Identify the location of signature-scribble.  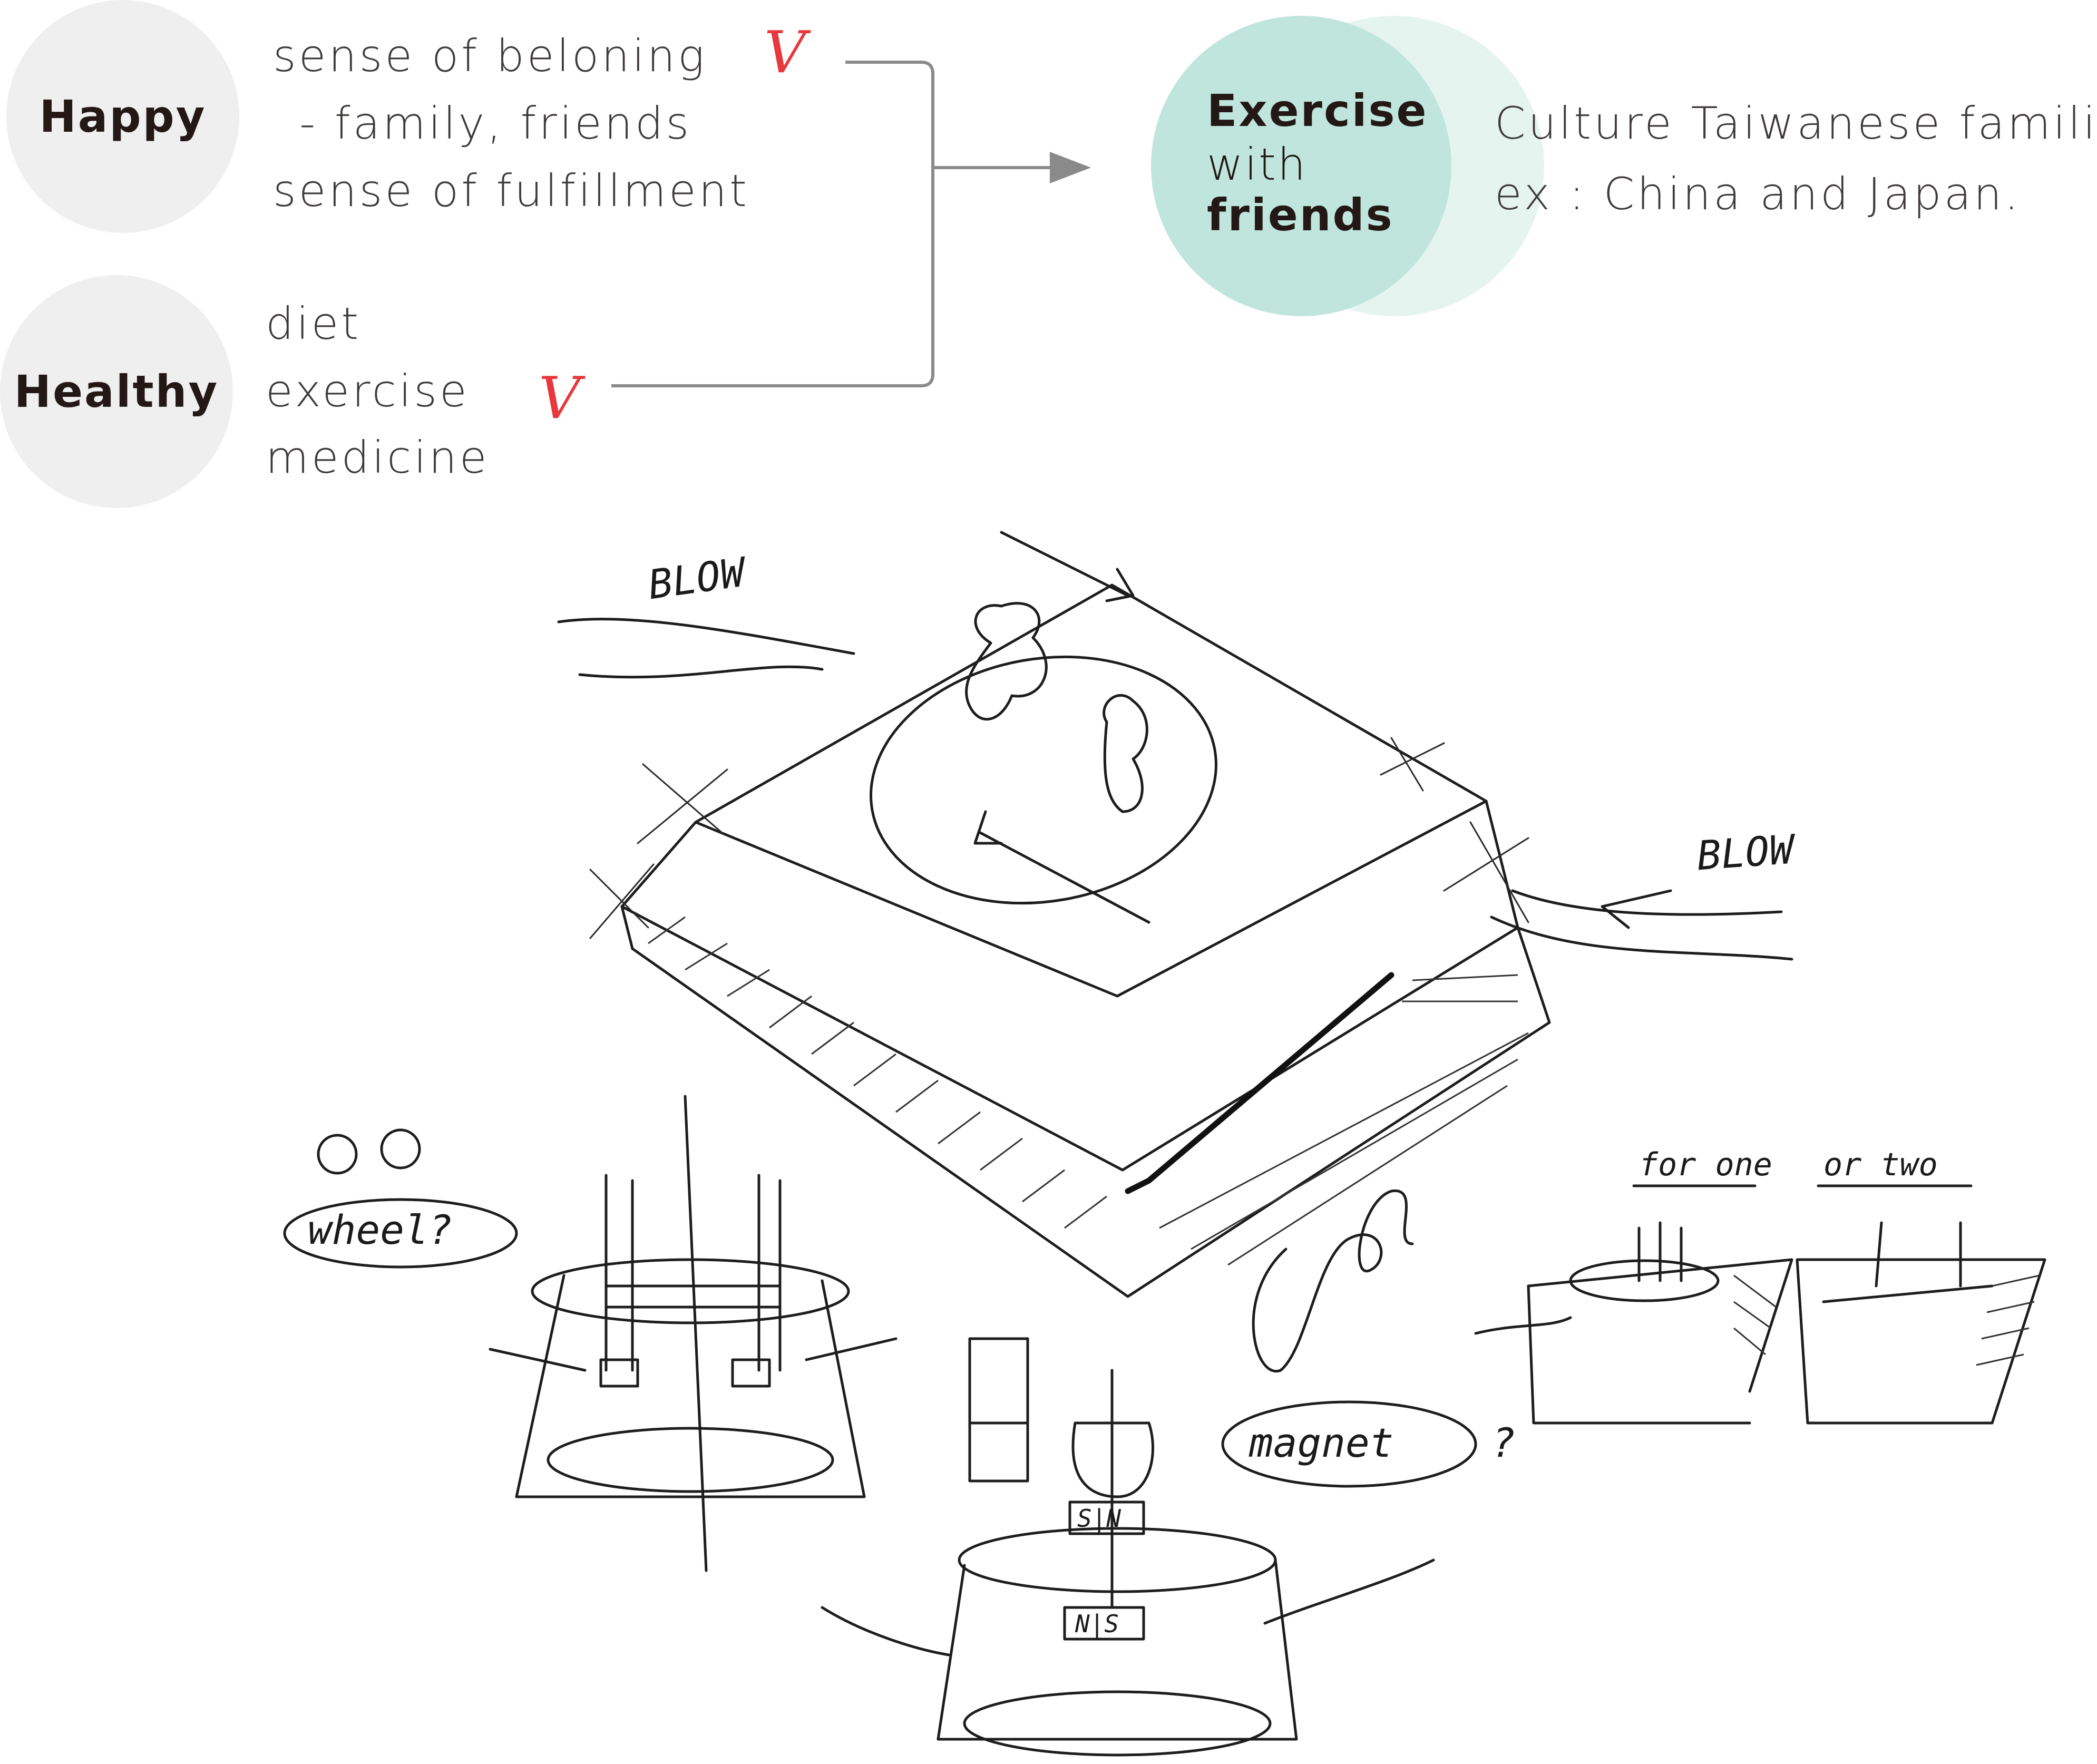
(1333, 1281).